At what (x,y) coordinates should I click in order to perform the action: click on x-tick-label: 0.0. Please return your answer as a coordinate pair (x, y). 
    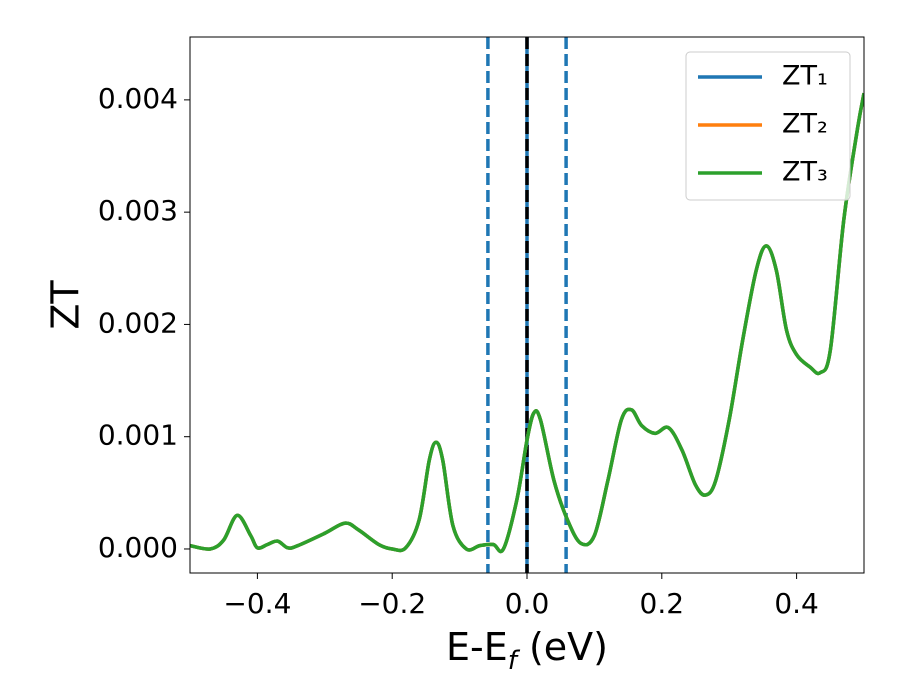
    Looking at the image, I should click on (527, 603).